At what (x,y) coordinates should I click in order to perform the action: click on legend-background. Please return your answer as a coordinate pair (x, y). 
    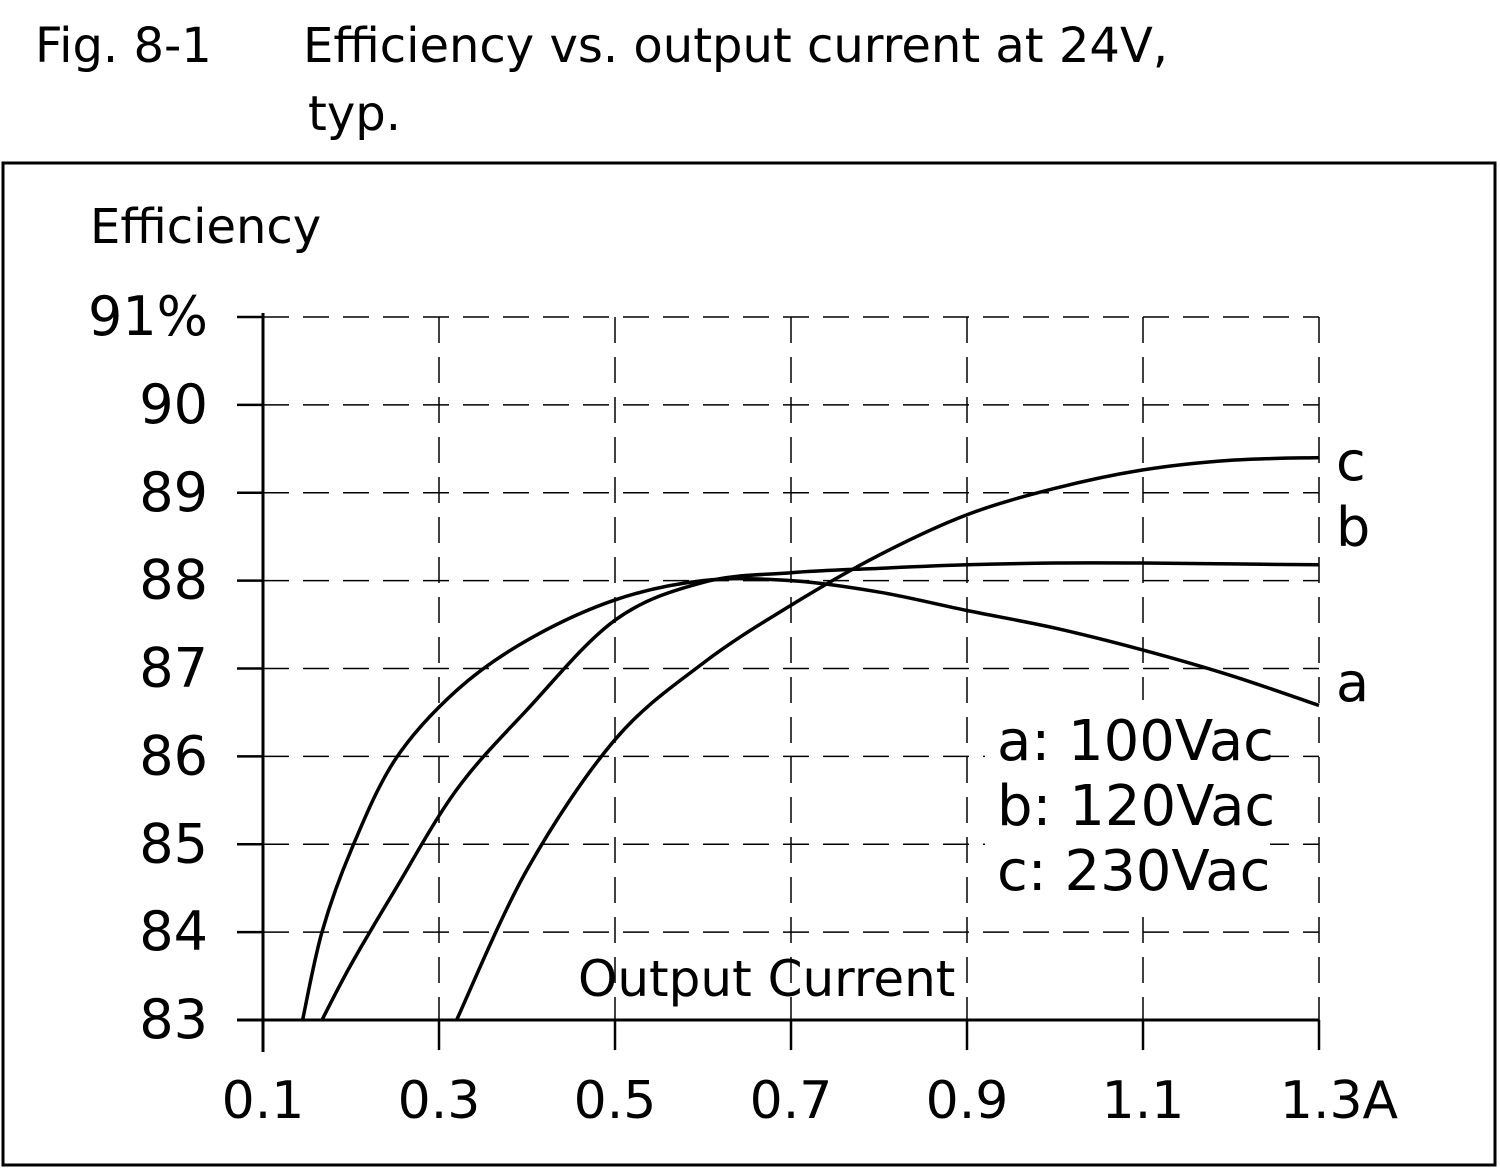
    Looking at the image, I should click on (1127, 802).